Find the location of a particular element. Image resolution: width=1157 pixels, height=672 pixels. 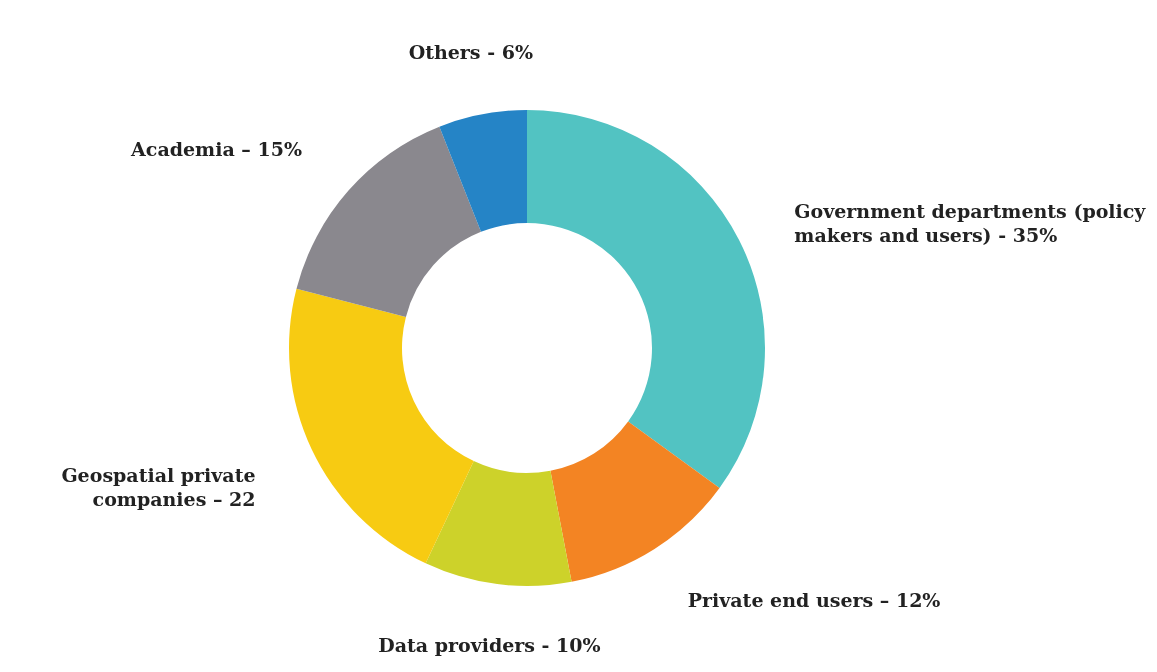

slice-label: Academia – 15% is located at coordinates (216, 148).